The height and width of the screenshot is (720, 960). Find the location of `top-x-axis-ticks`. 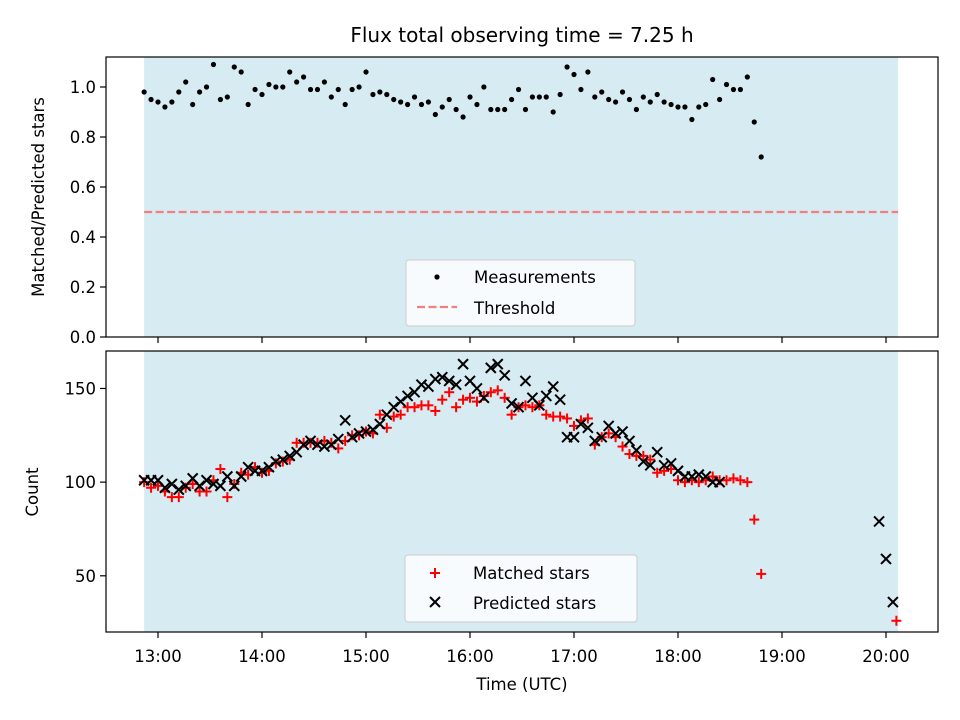

top-x-axis-ticks is located at coordinates (522, 340).